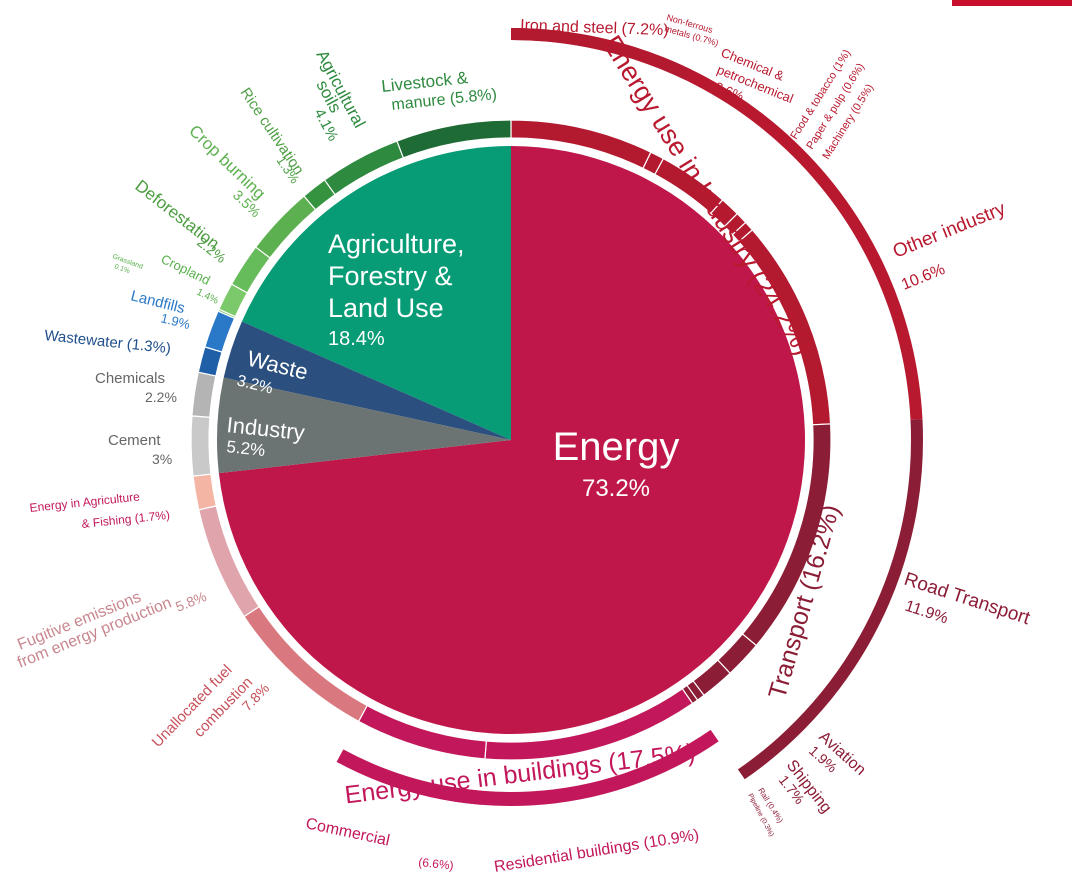  I want to click on slice-industry, so click(364, 425).